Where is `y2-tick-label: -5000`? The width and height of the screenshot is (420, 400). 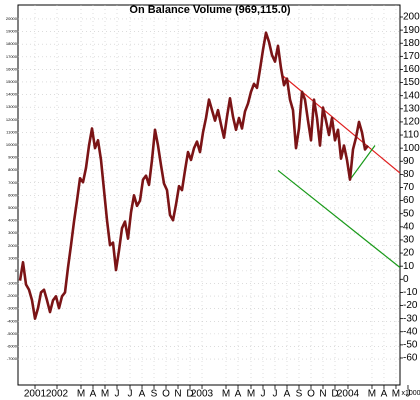 y2-tick-label: -5000 is located at coordinates (12, 333).